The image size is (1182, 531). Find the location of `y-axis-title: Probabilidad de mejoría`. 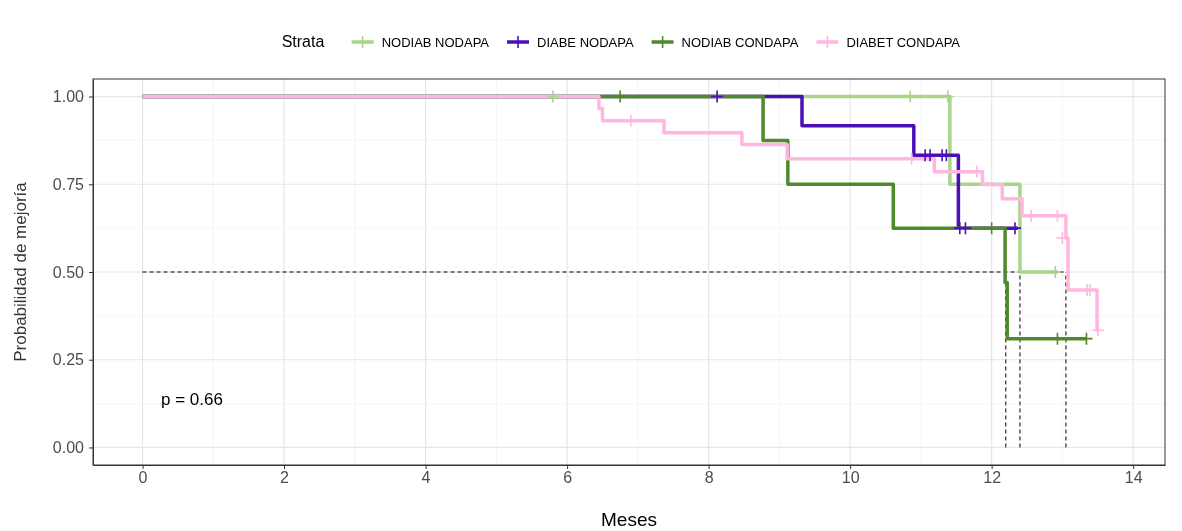

y-axis-title: Probabilidad de mejoría is located at coordinates (20, 271).